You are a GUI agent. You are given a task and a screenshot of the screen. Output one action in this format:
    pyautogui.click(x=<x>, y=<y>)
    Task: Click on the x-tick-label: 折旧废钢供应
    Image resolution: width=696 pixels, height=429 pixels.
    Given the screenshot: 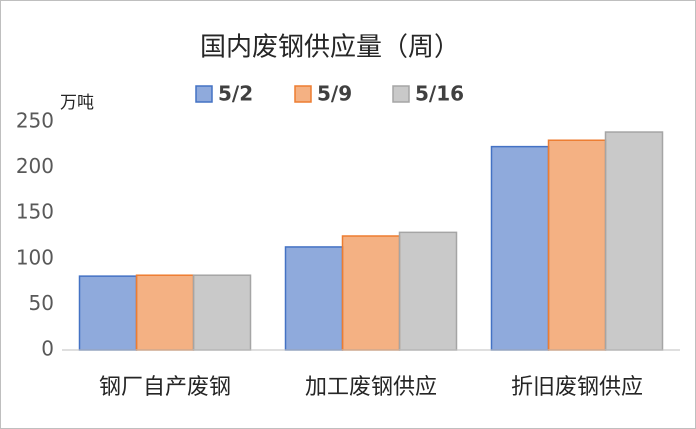 What is the action you would take?
    pyautogui.click(x=577, y=387)
    